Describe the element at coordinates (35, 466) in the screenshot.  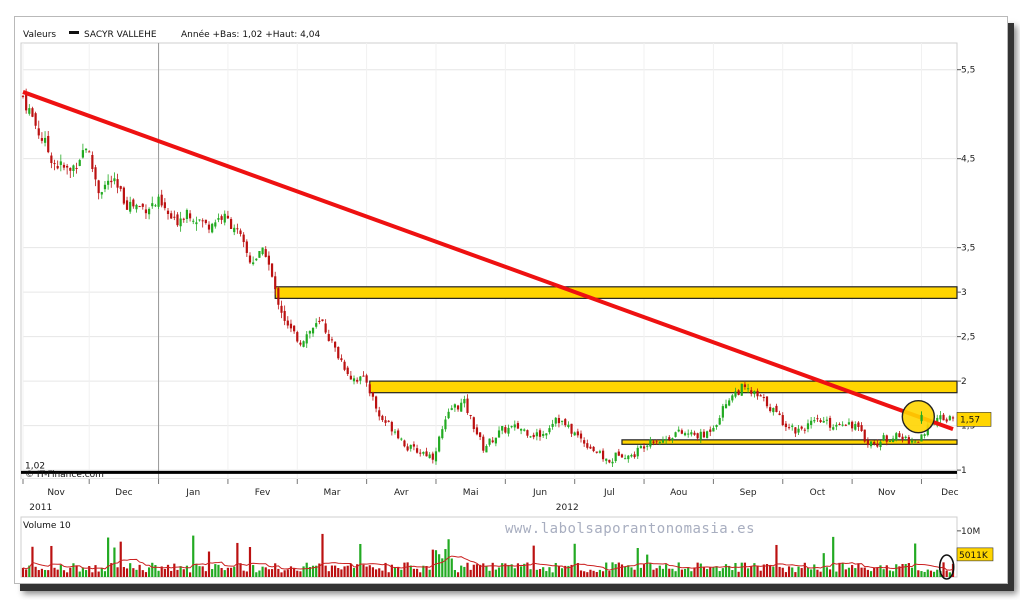
I see `low-label: 1,02` at that location.